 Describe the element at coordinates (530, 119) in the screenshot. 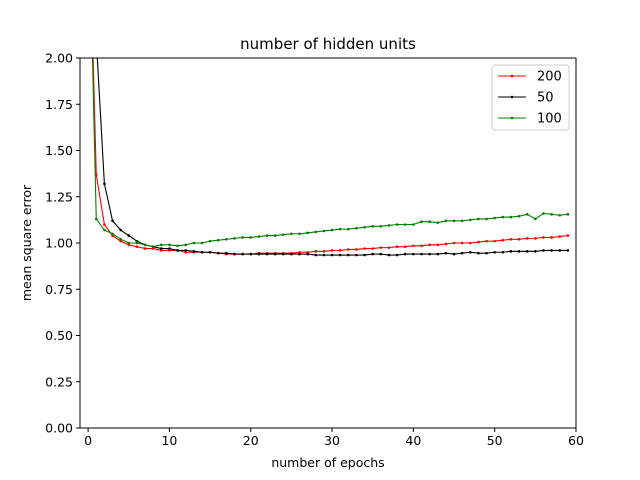

I see `legend-entry-100: 100` at that location.